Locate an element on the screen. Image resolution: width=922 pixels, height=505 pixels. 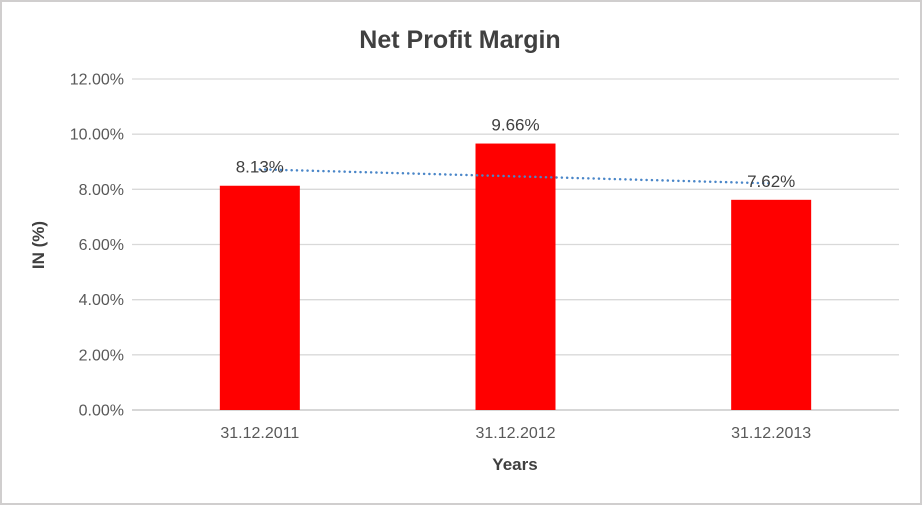
y-tick-label: 0.00% is located at coordinates (101, 411).